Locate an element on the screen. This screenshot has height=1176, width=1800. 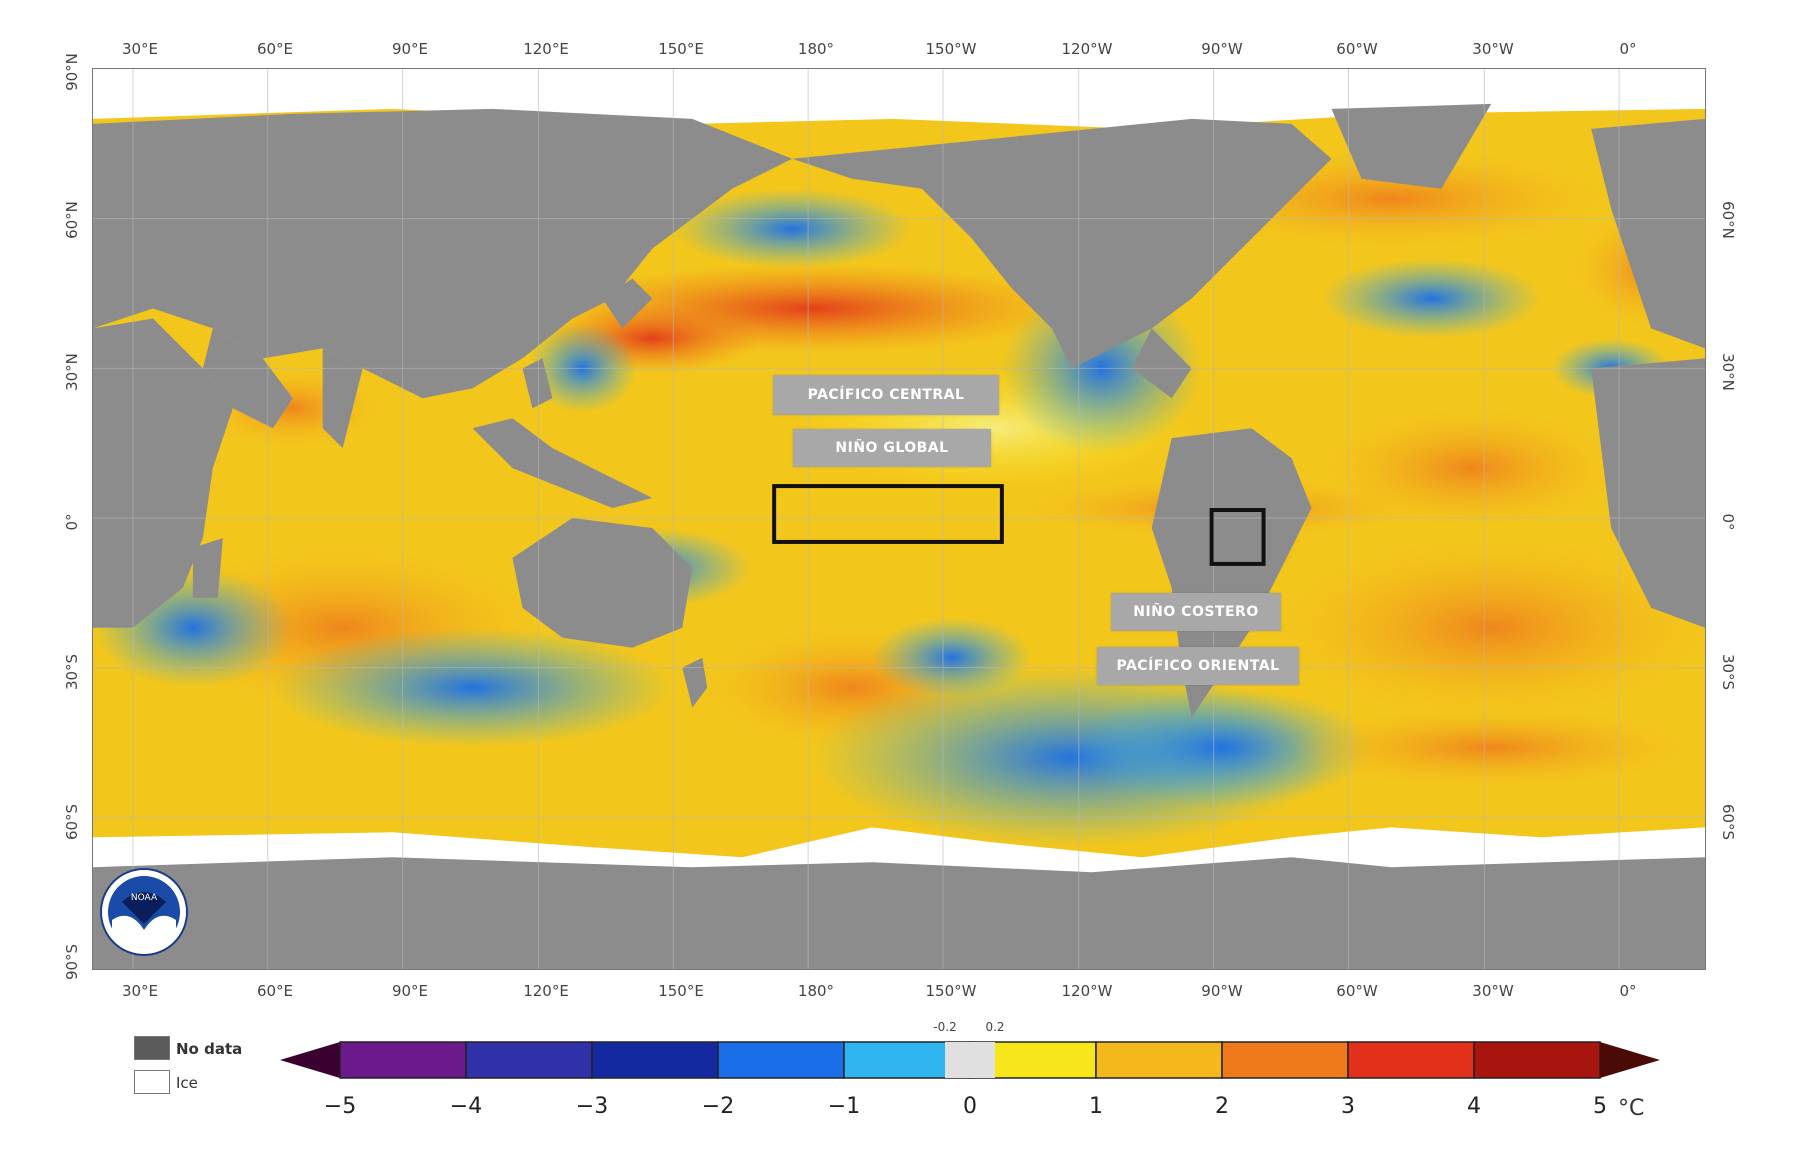
colorbar-unit: °C is located at coordinates (1631, 1108).